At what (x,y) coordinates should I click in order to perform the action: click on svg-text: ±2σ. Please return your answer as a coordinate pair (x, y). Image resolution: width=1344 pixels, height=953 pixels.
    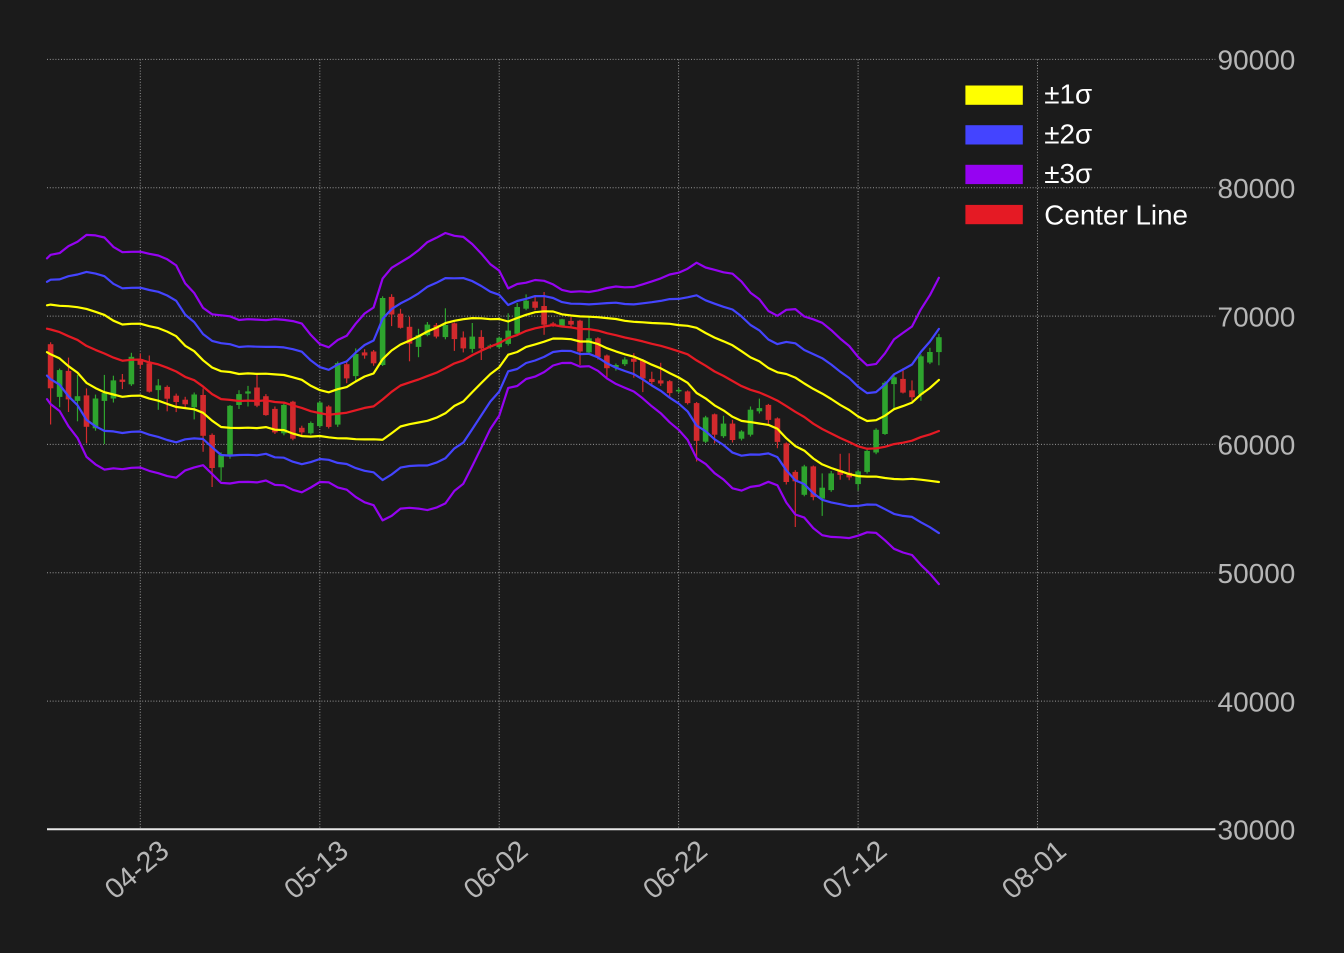
    Looking at the image, I should click on (1068, 133).